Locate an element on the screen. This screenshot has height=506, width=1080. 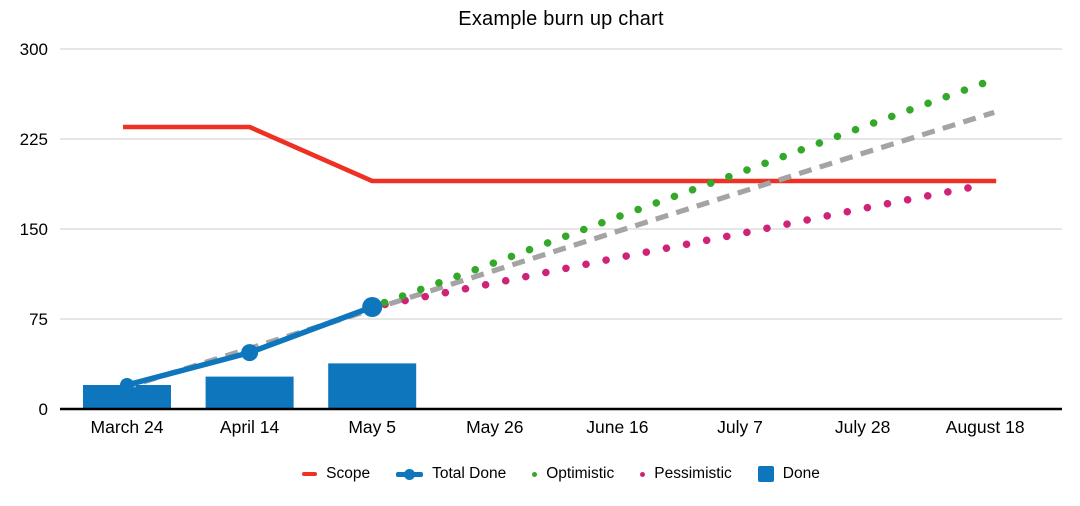
x-tick-label: March 24 is located at coordinates (127, 427).